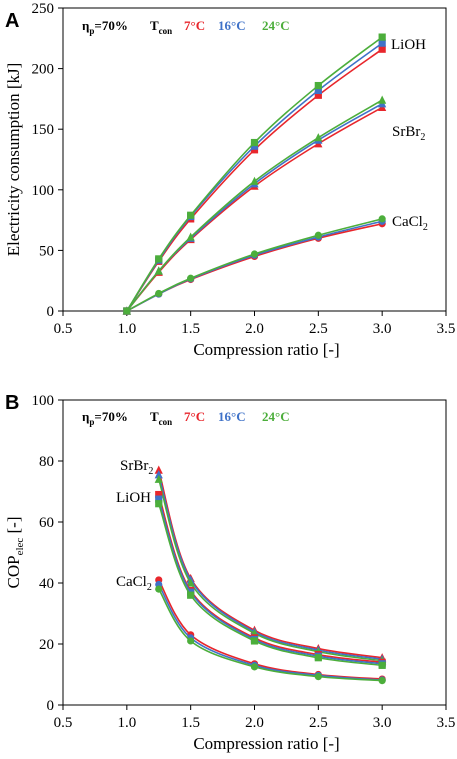  I want to click on y-tick-label: 40, so click(46, 584).